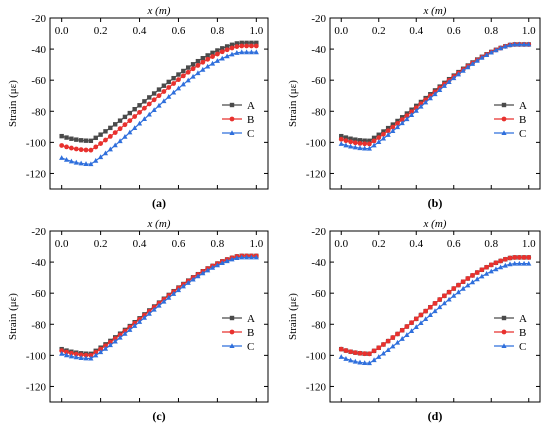 The height and width of the screenshot is (434, 550). What do you see at coordinates (13, 316) in the screenshot?
I see `y-axis-title: Strain (με)` at bounding box center [13, 316].